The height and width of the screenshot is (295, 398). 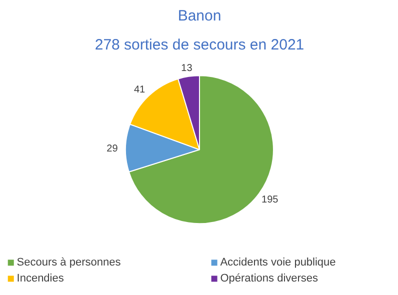 I want to click on legend-label: Accidents voie publique, so click(x=278, y=262).